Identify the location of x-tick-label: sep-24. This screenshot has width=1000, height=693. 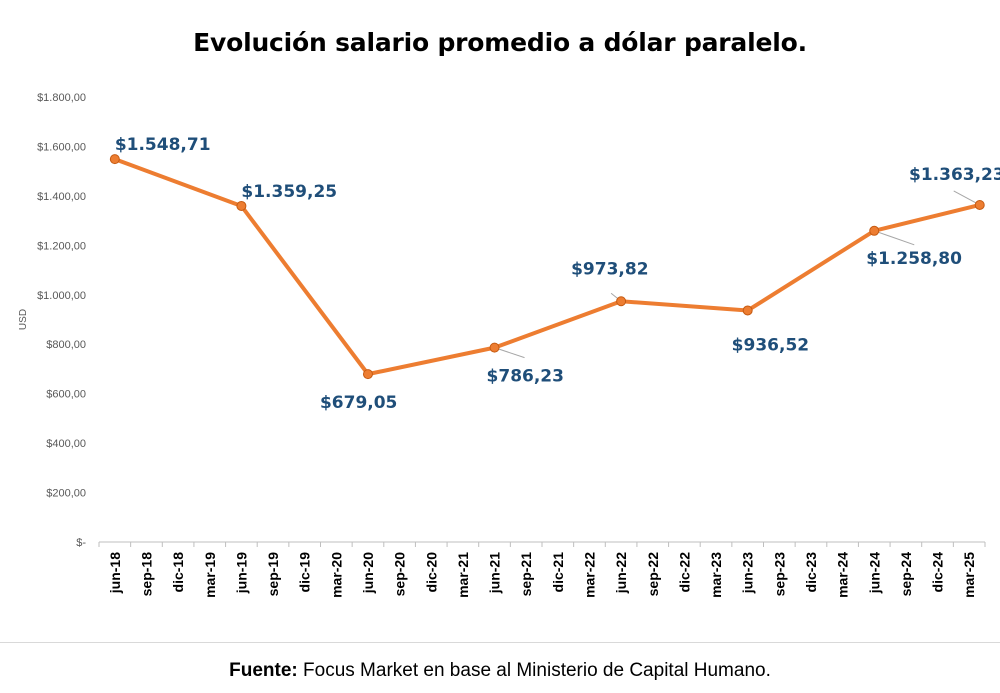
(906, 574).